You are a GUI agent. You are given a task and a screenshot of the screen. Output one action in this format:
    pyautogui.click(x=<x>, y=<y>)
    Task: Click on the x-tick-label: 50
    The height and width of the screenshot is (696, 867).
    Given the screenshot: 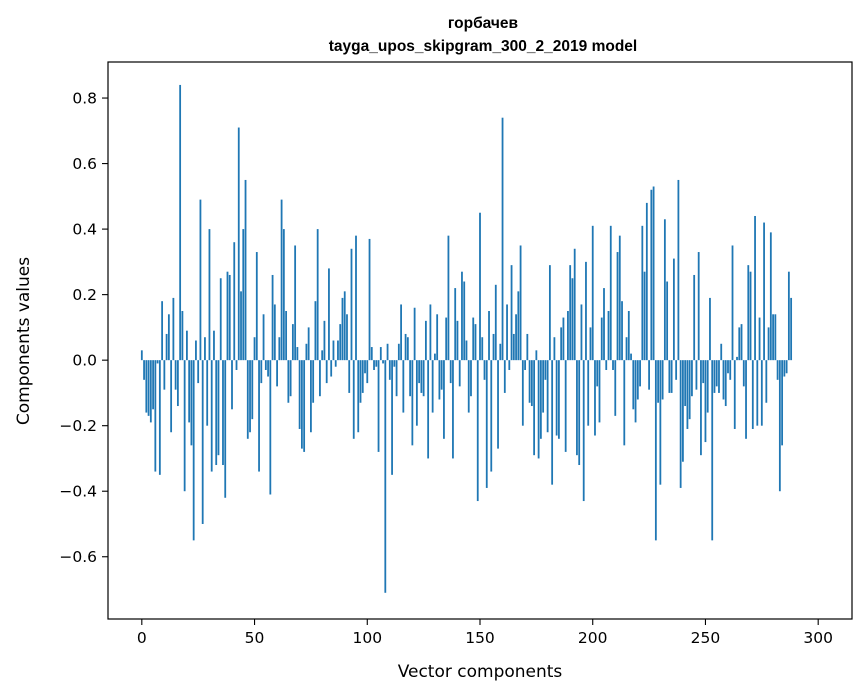 What is the action you would take?
    pyautogui.click(x=255, y=638)
    